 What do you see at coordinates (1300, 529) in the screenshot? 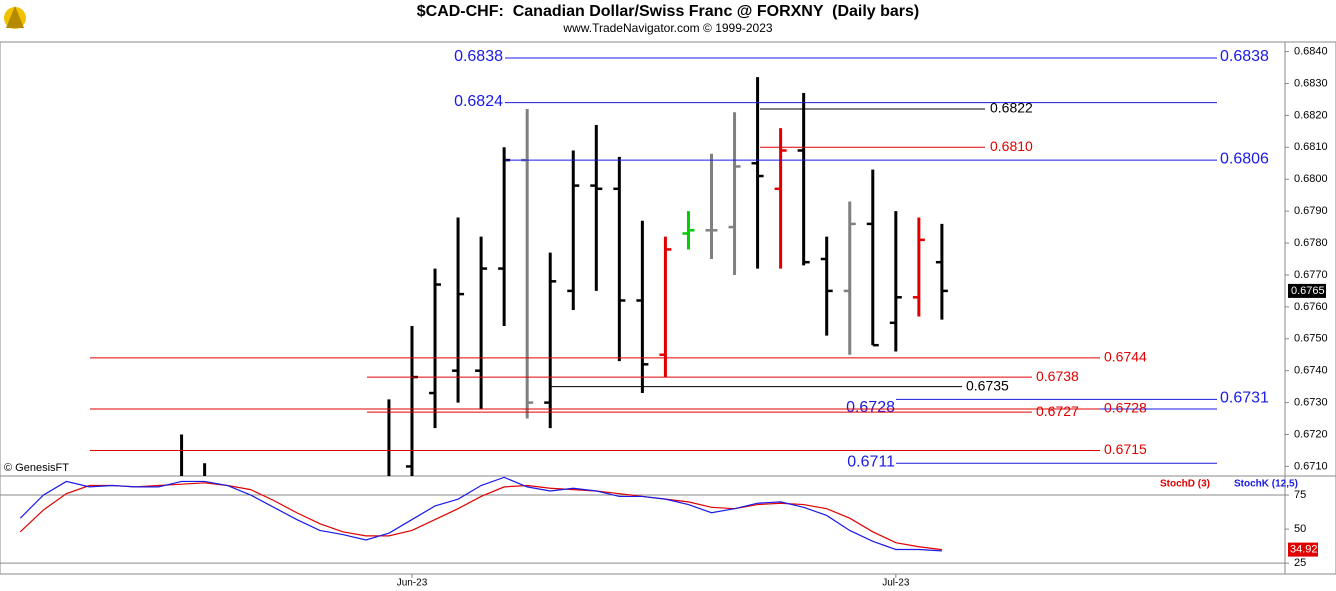
I see `y-tick-label: 50` at bounding box center [1300, 529].